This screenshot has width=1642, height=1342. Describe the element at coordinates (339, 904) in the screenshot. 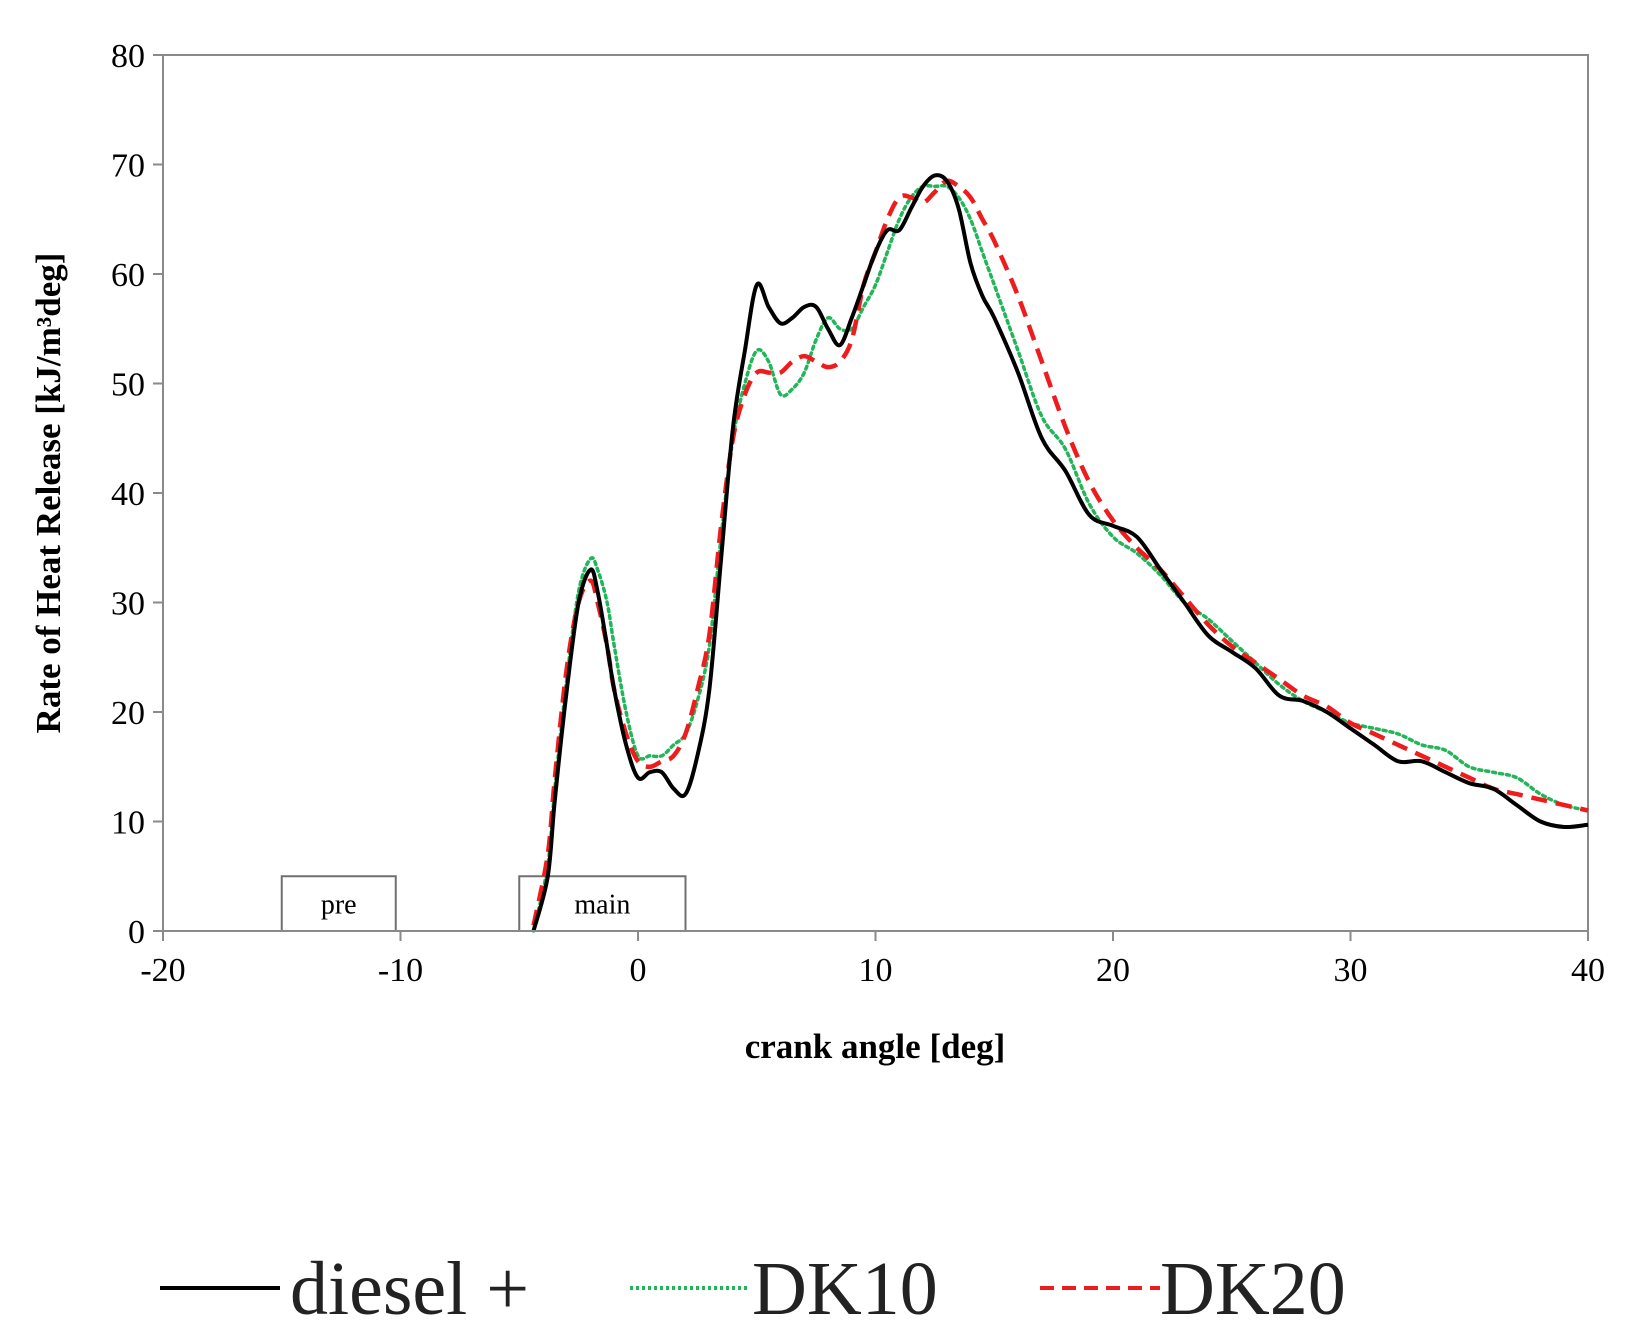

I see `annotation-label-pre: pre` at that location.